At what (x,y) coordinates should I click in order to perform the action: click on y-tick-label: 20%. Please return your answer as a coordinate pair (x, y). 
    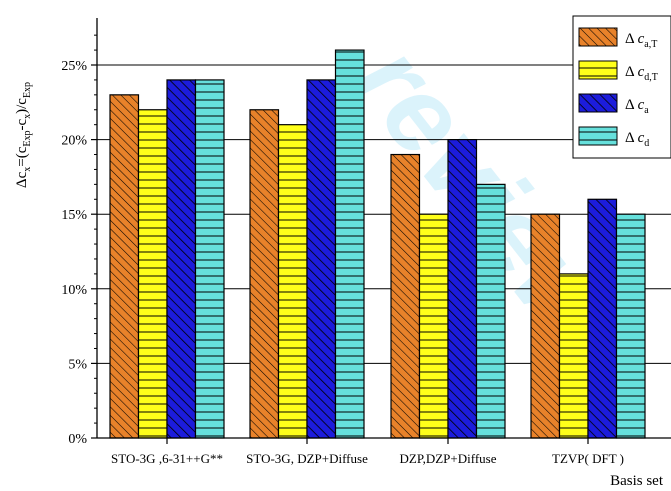
    Looking at the image, I should click on (74, 141).